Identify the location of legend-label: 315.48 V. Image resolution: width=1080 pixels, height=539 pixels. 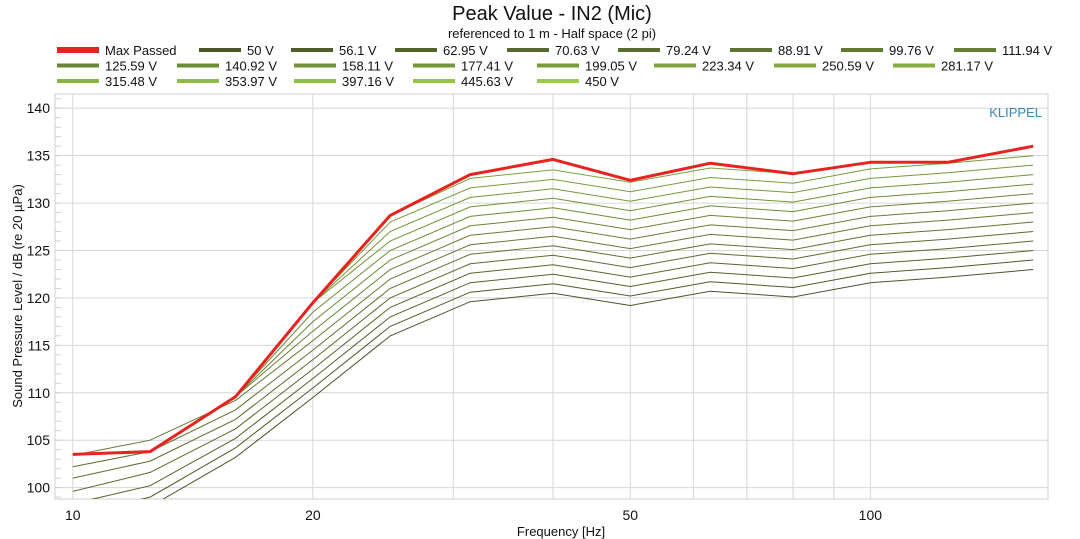
(131, 81).